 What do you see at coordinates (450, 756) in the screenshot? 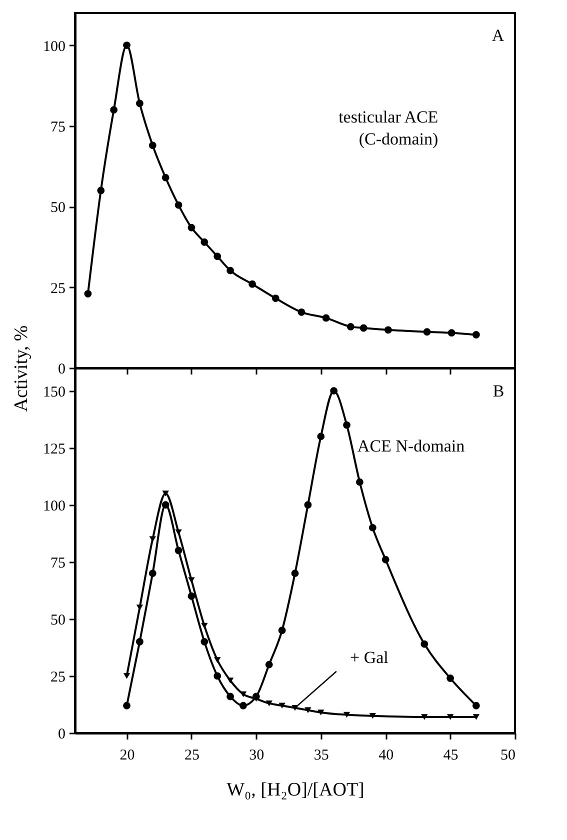
I see `x-tick-label: 45` at bounding box center [450, 756].